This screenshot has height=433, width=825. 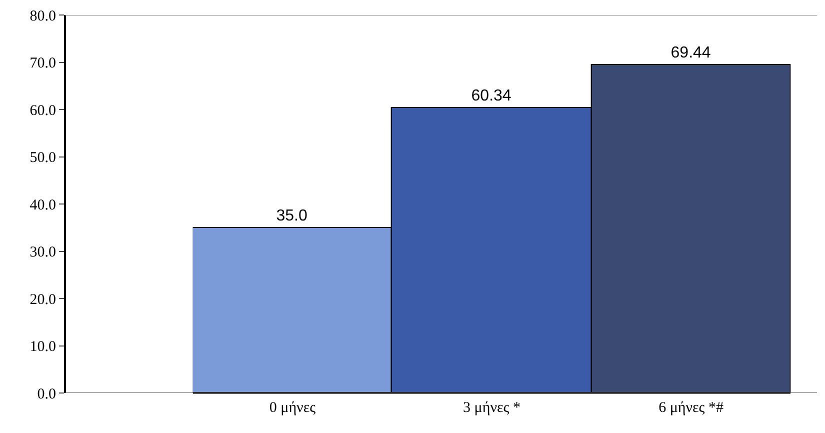 I want to click on y-tick-label: 50.0, so click(x=43, y=158).